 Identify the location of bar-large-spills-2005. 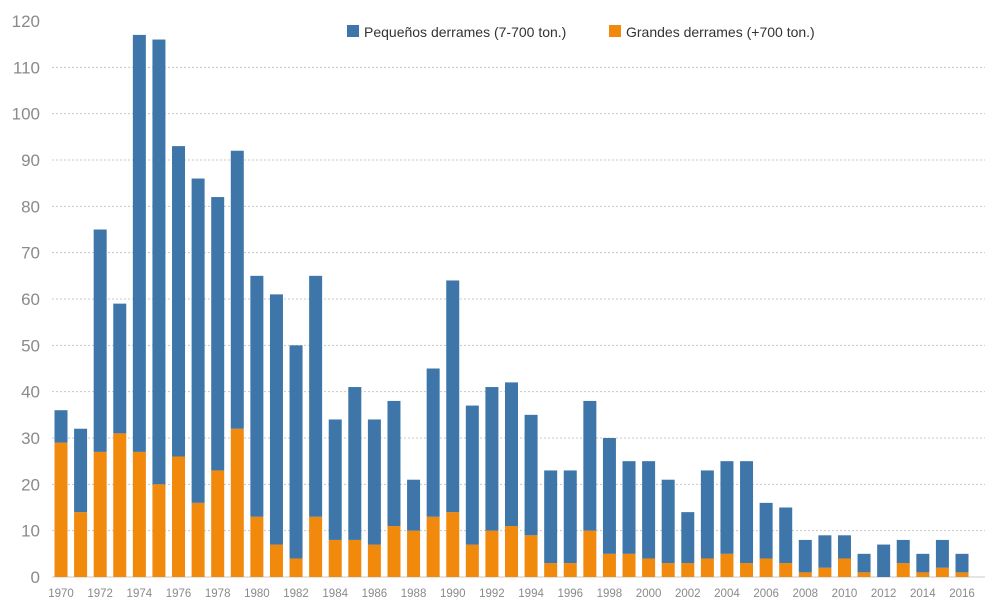
(747, 570).